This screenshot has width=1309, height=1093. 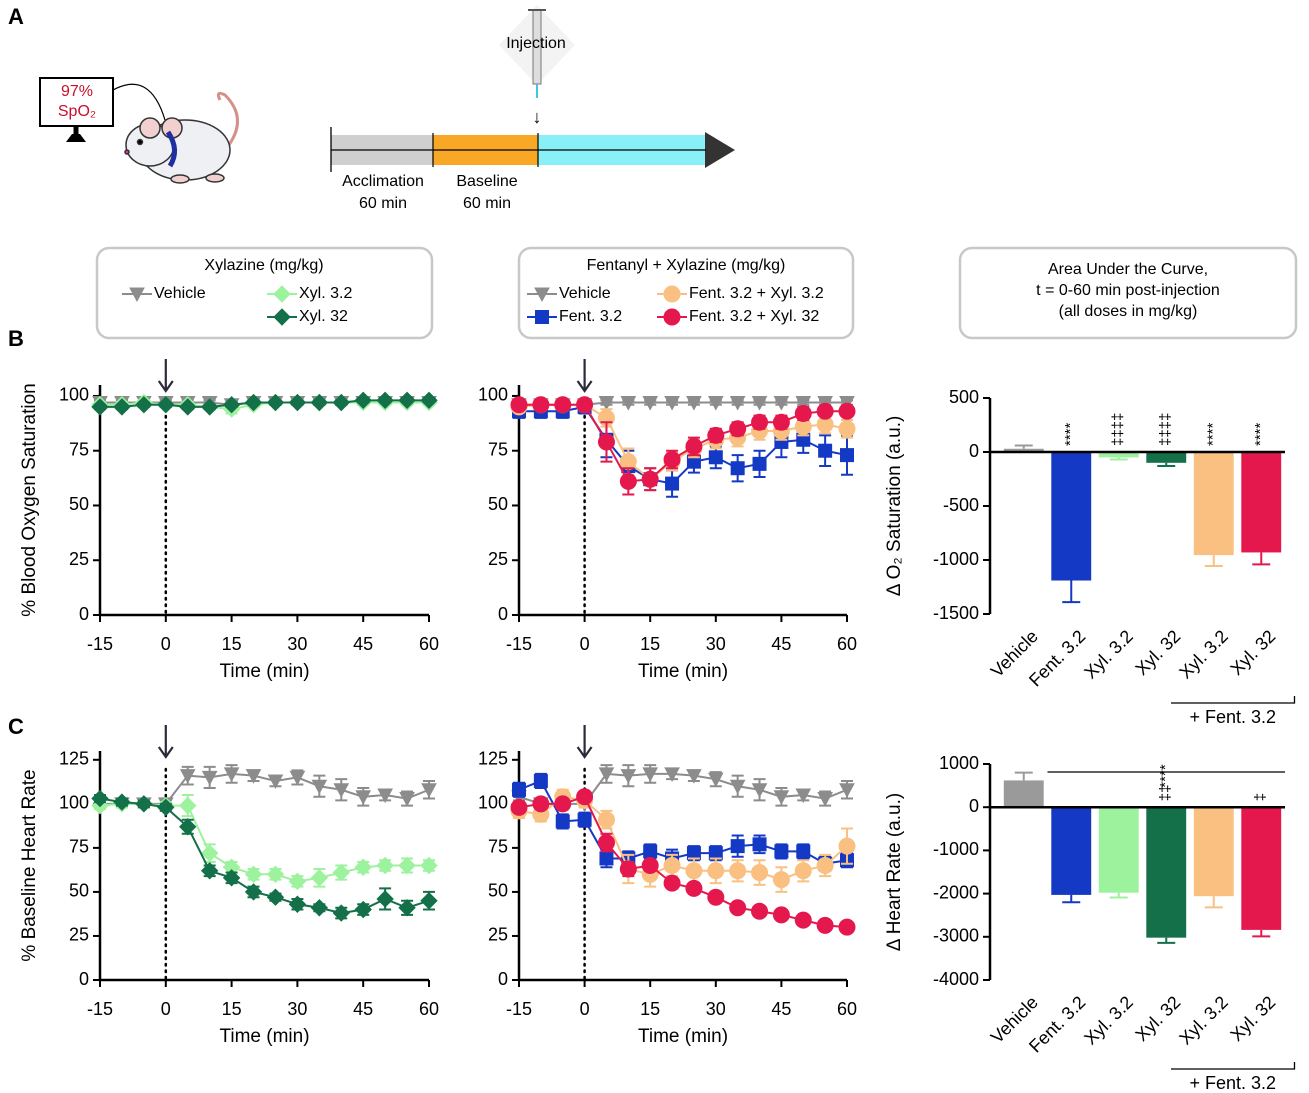 I want to click on panel-label: B, so click(x=16, y=338).